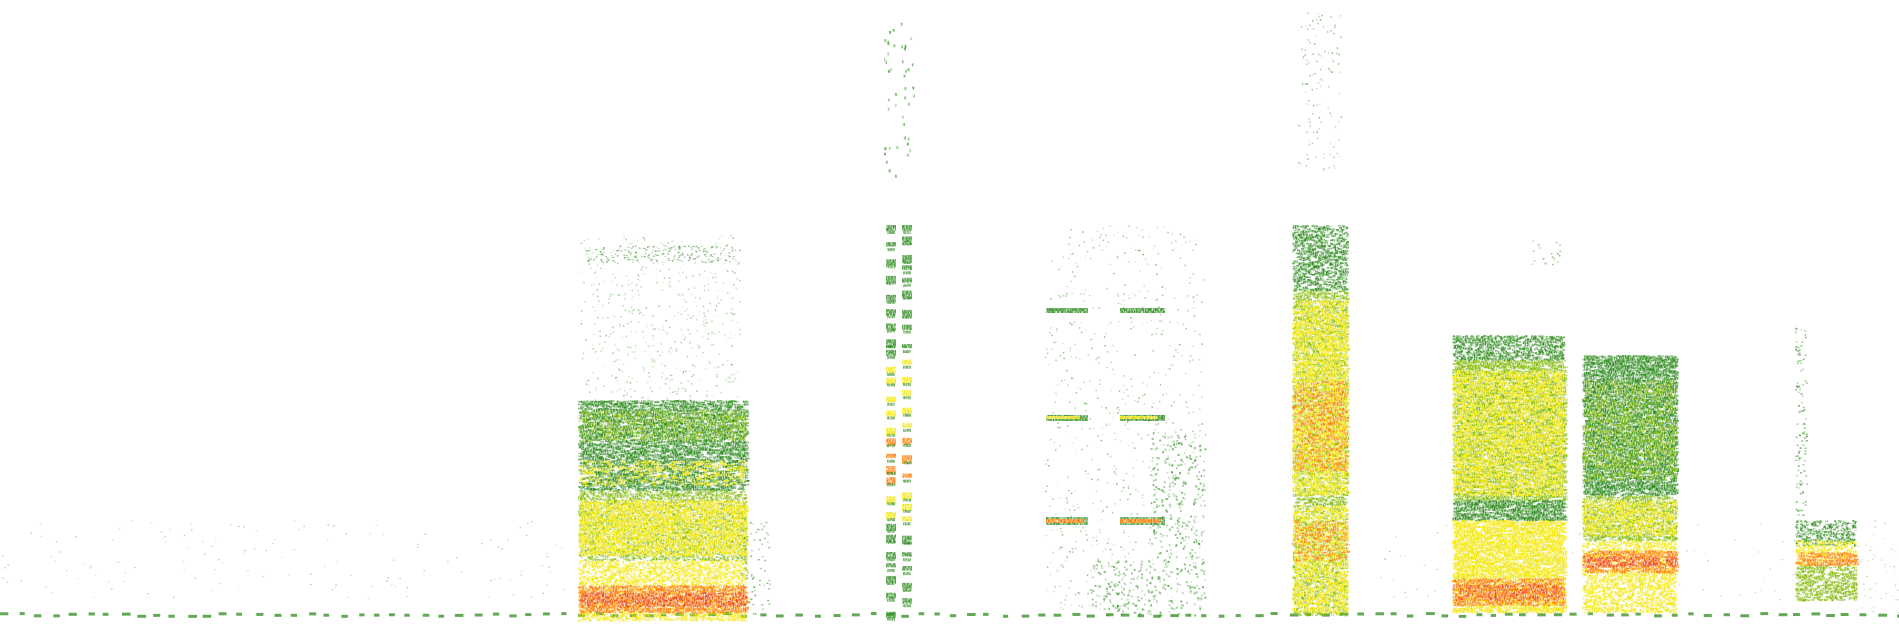 This screenshot has width=1899, height=625. Describe the element at coordinates (1847, 471) in the screenshot. I see `segment-small-g` at that location.